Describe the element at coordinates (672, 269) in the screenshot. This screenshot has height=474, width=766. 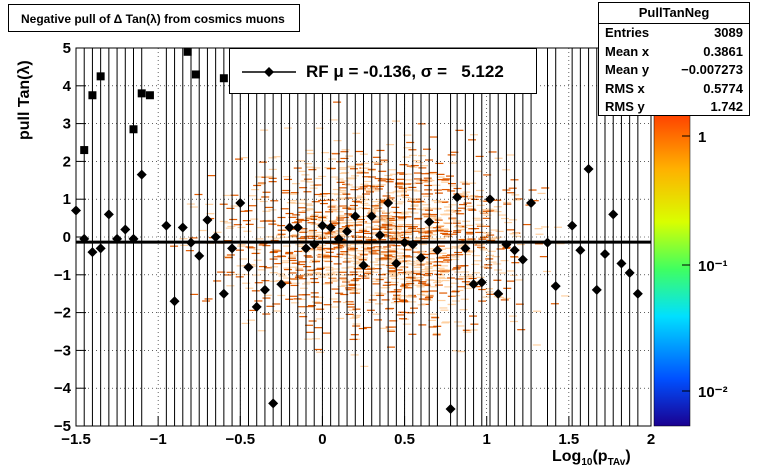
I see `color-scale-bar` at that location.